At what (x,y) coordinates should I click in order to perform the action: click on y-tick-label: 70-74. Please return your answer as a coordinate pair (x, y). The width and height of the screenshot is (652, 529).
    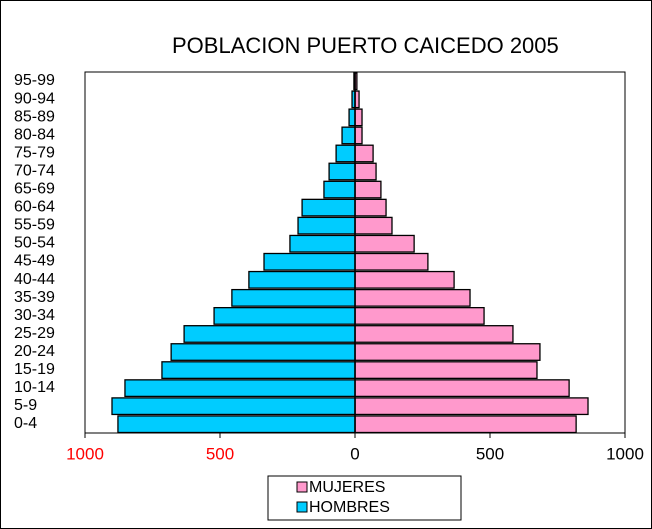
    Looking at the image, I should click on (34, 170).